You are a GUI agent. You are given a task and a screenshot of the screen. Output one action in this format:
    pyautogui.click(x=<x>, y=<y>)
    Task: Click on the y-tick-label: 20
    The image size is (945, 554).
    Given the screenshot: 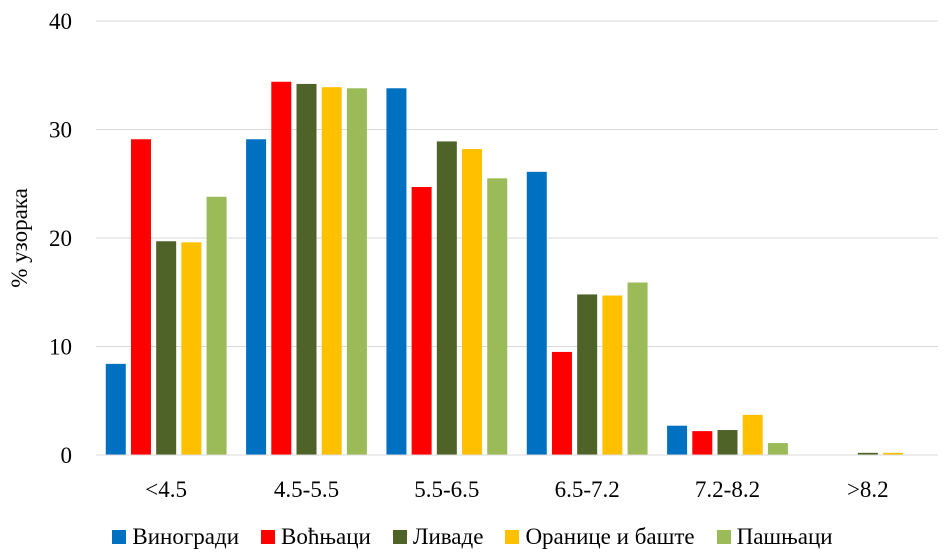 What is the action you would take?
    pyautogui.click(x=60, y=238)
    